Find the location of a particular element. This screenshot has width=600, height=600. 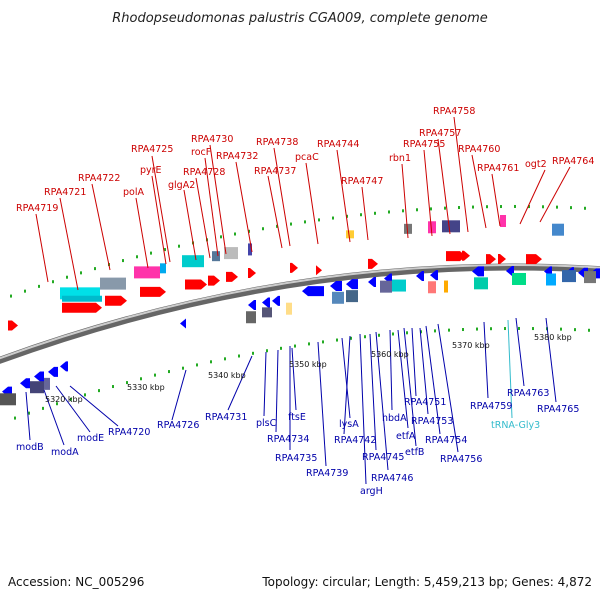

gene-label: modE is located at coordinates (90, 438).